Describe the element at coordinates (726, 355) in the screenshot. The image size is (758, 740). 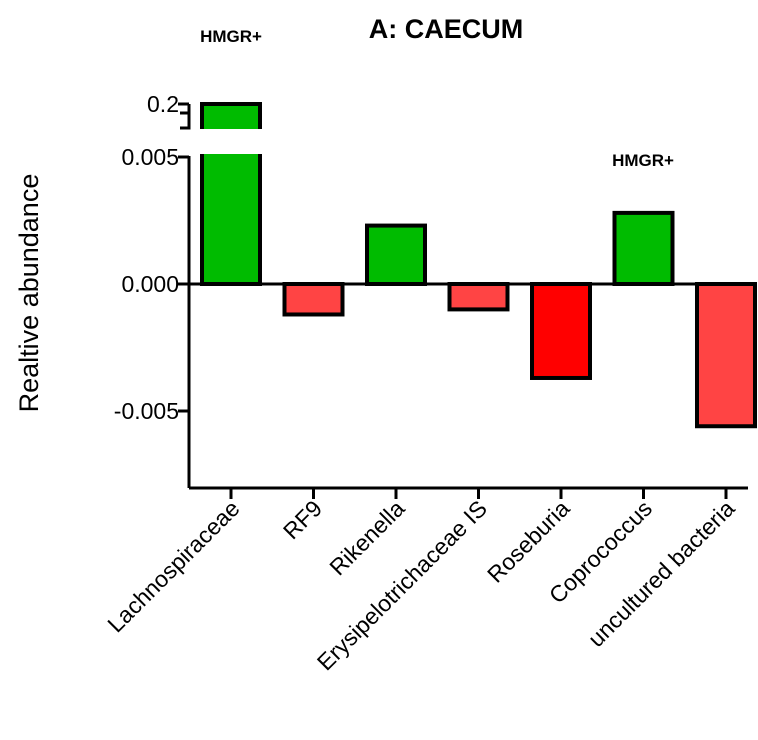
I see `bar-uncultured-bacteria` at that location.